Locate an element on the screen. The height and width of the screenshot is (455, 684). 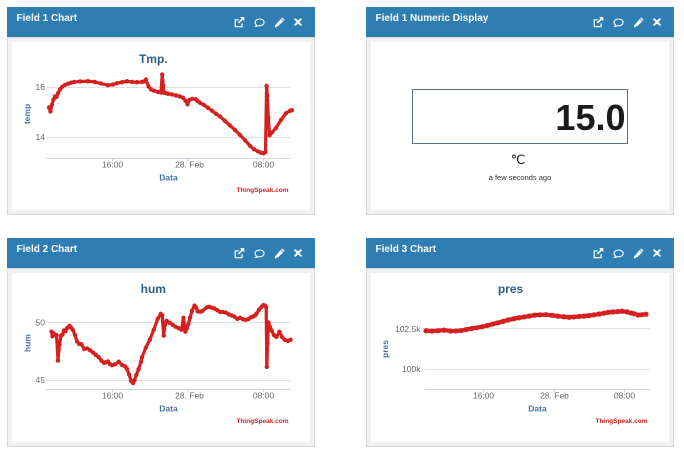
svg-text: 14 is located at coordinates (41, 137).